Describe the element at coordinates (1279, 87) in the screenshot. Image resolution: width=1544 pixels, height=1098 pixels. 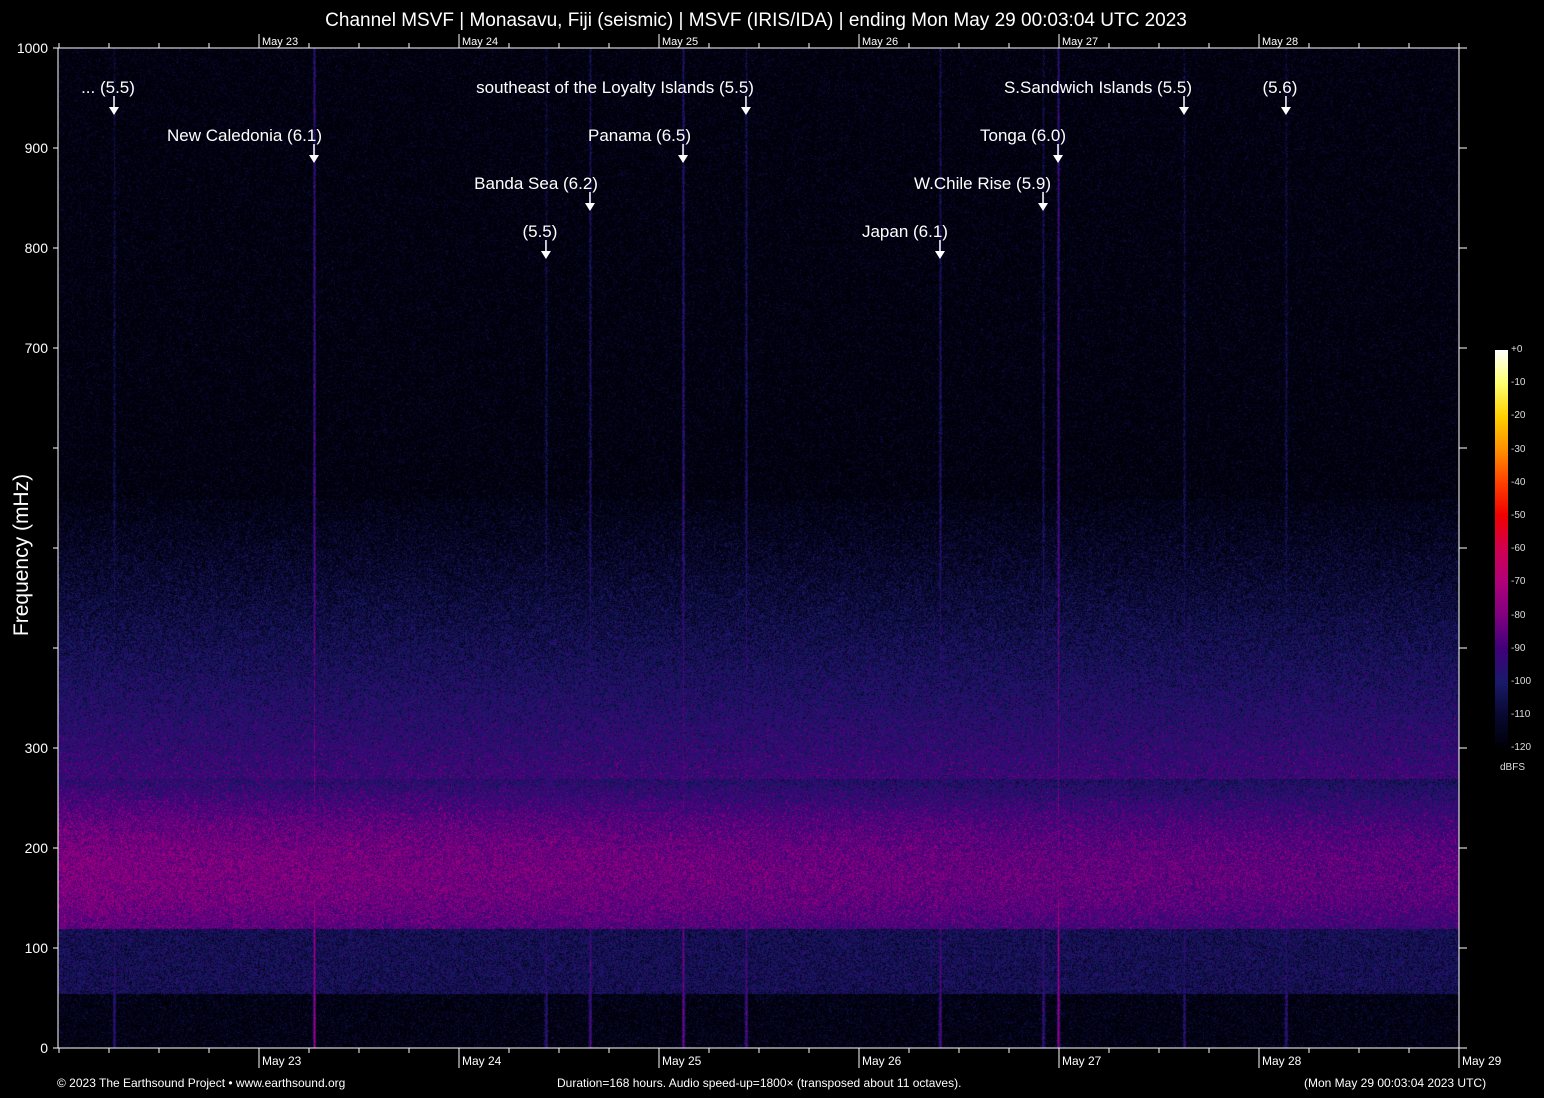
I see `event-label: (5.6)` at that location.